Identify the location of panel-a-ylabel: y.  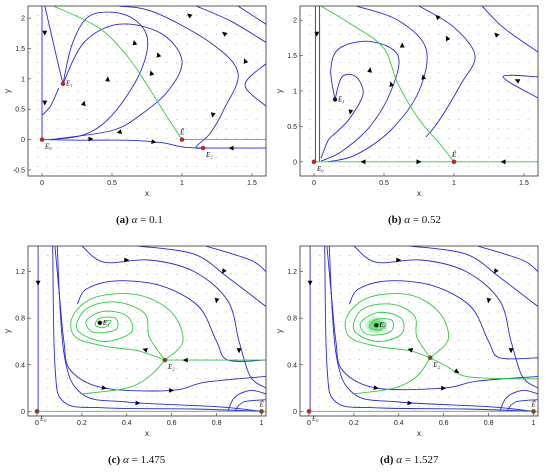
(7, 91).